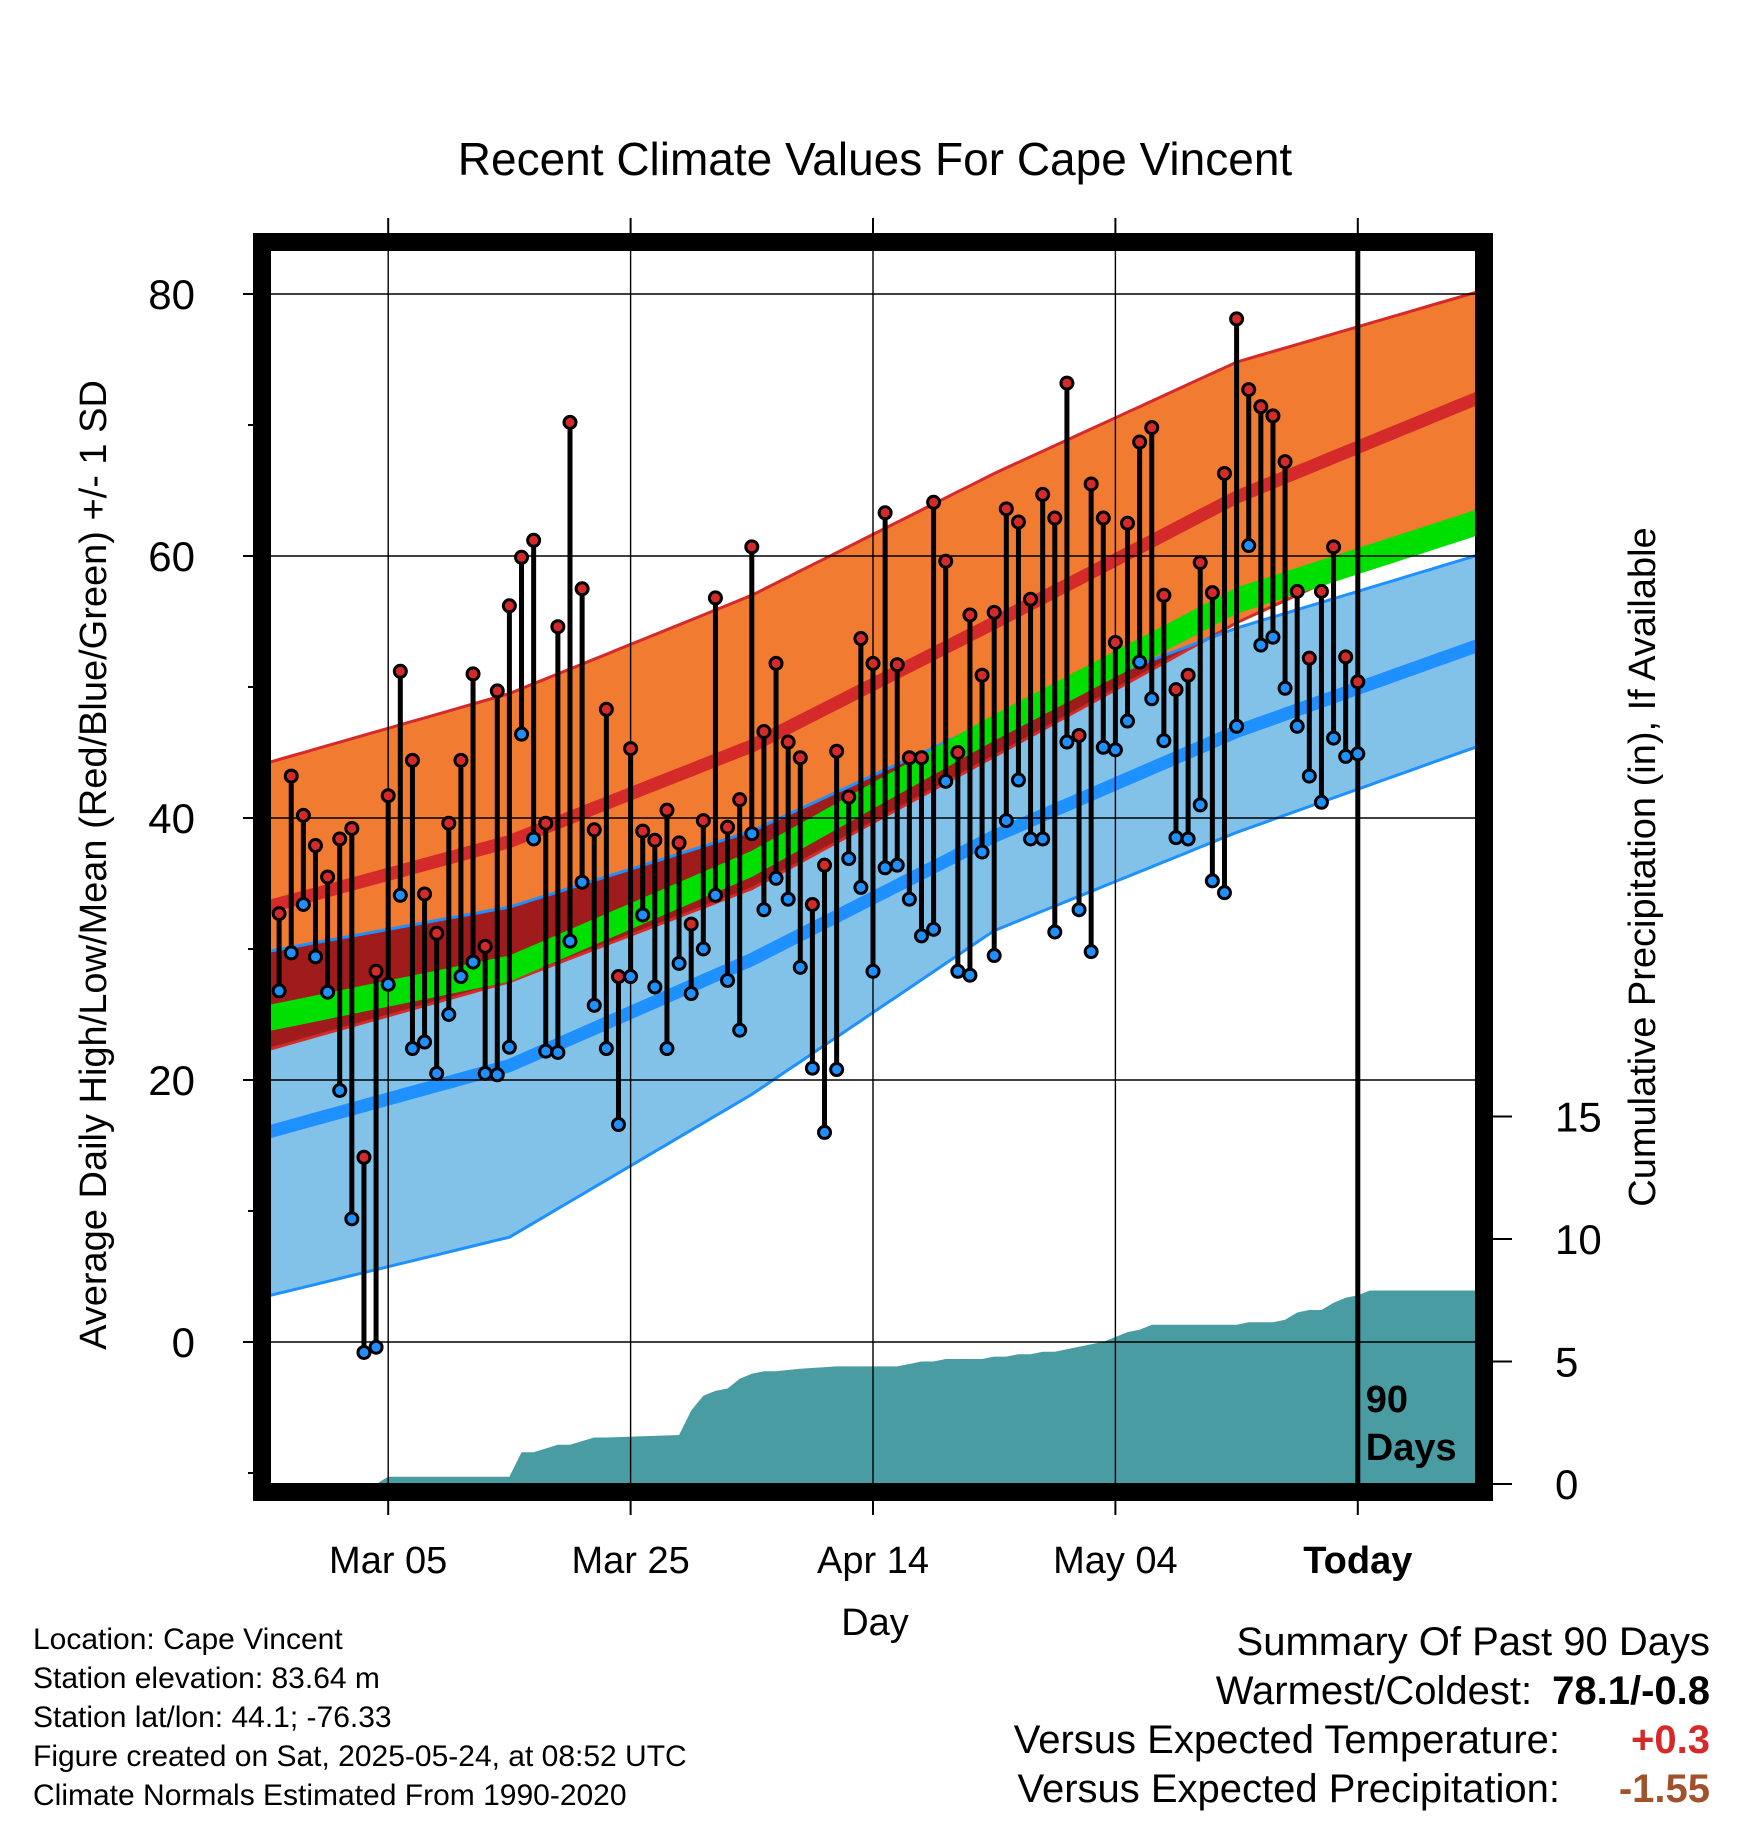  I want to click on y2-tick-label: 15, so click(1578, 1117).